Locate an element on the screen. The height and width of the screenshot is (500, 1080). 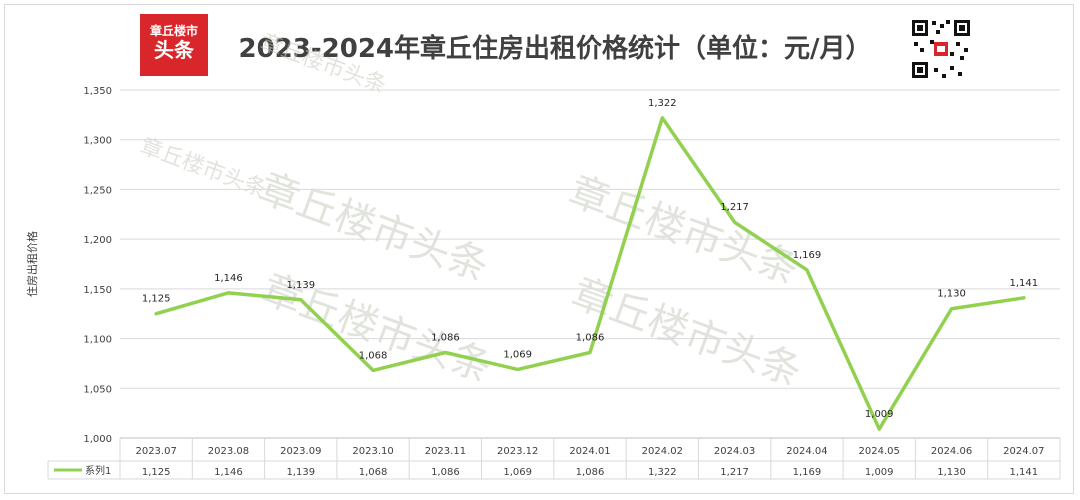
y-tick-label: 1,300 is located at coordinates (97, 141).